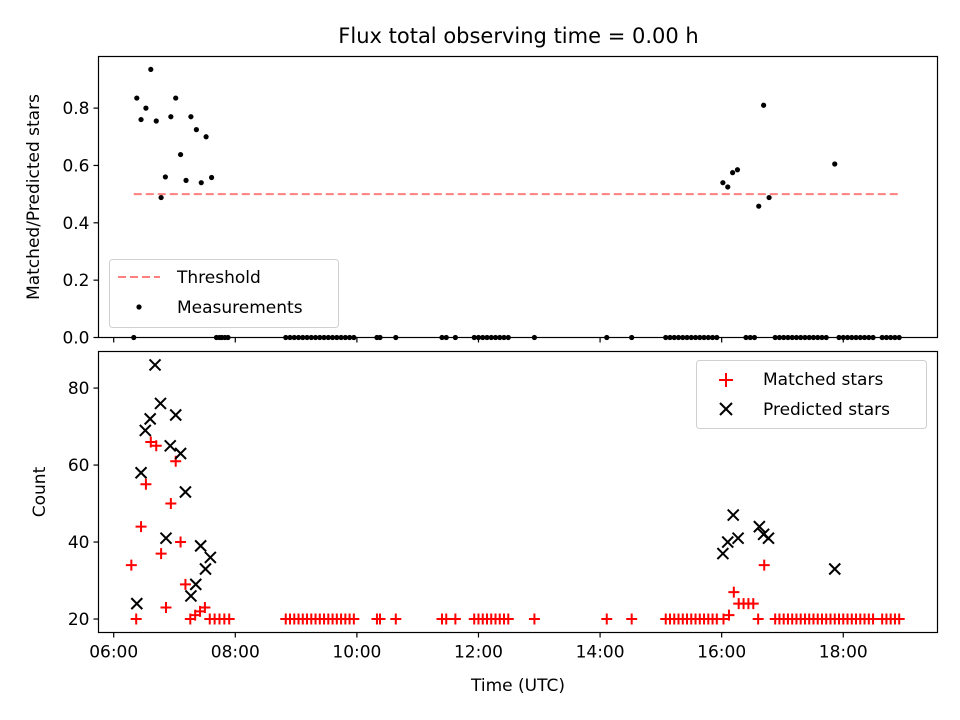  Describe the element at coordinates (113, 653) in the screenshot. I see `time-x-tick-label: 06:00` at that location.